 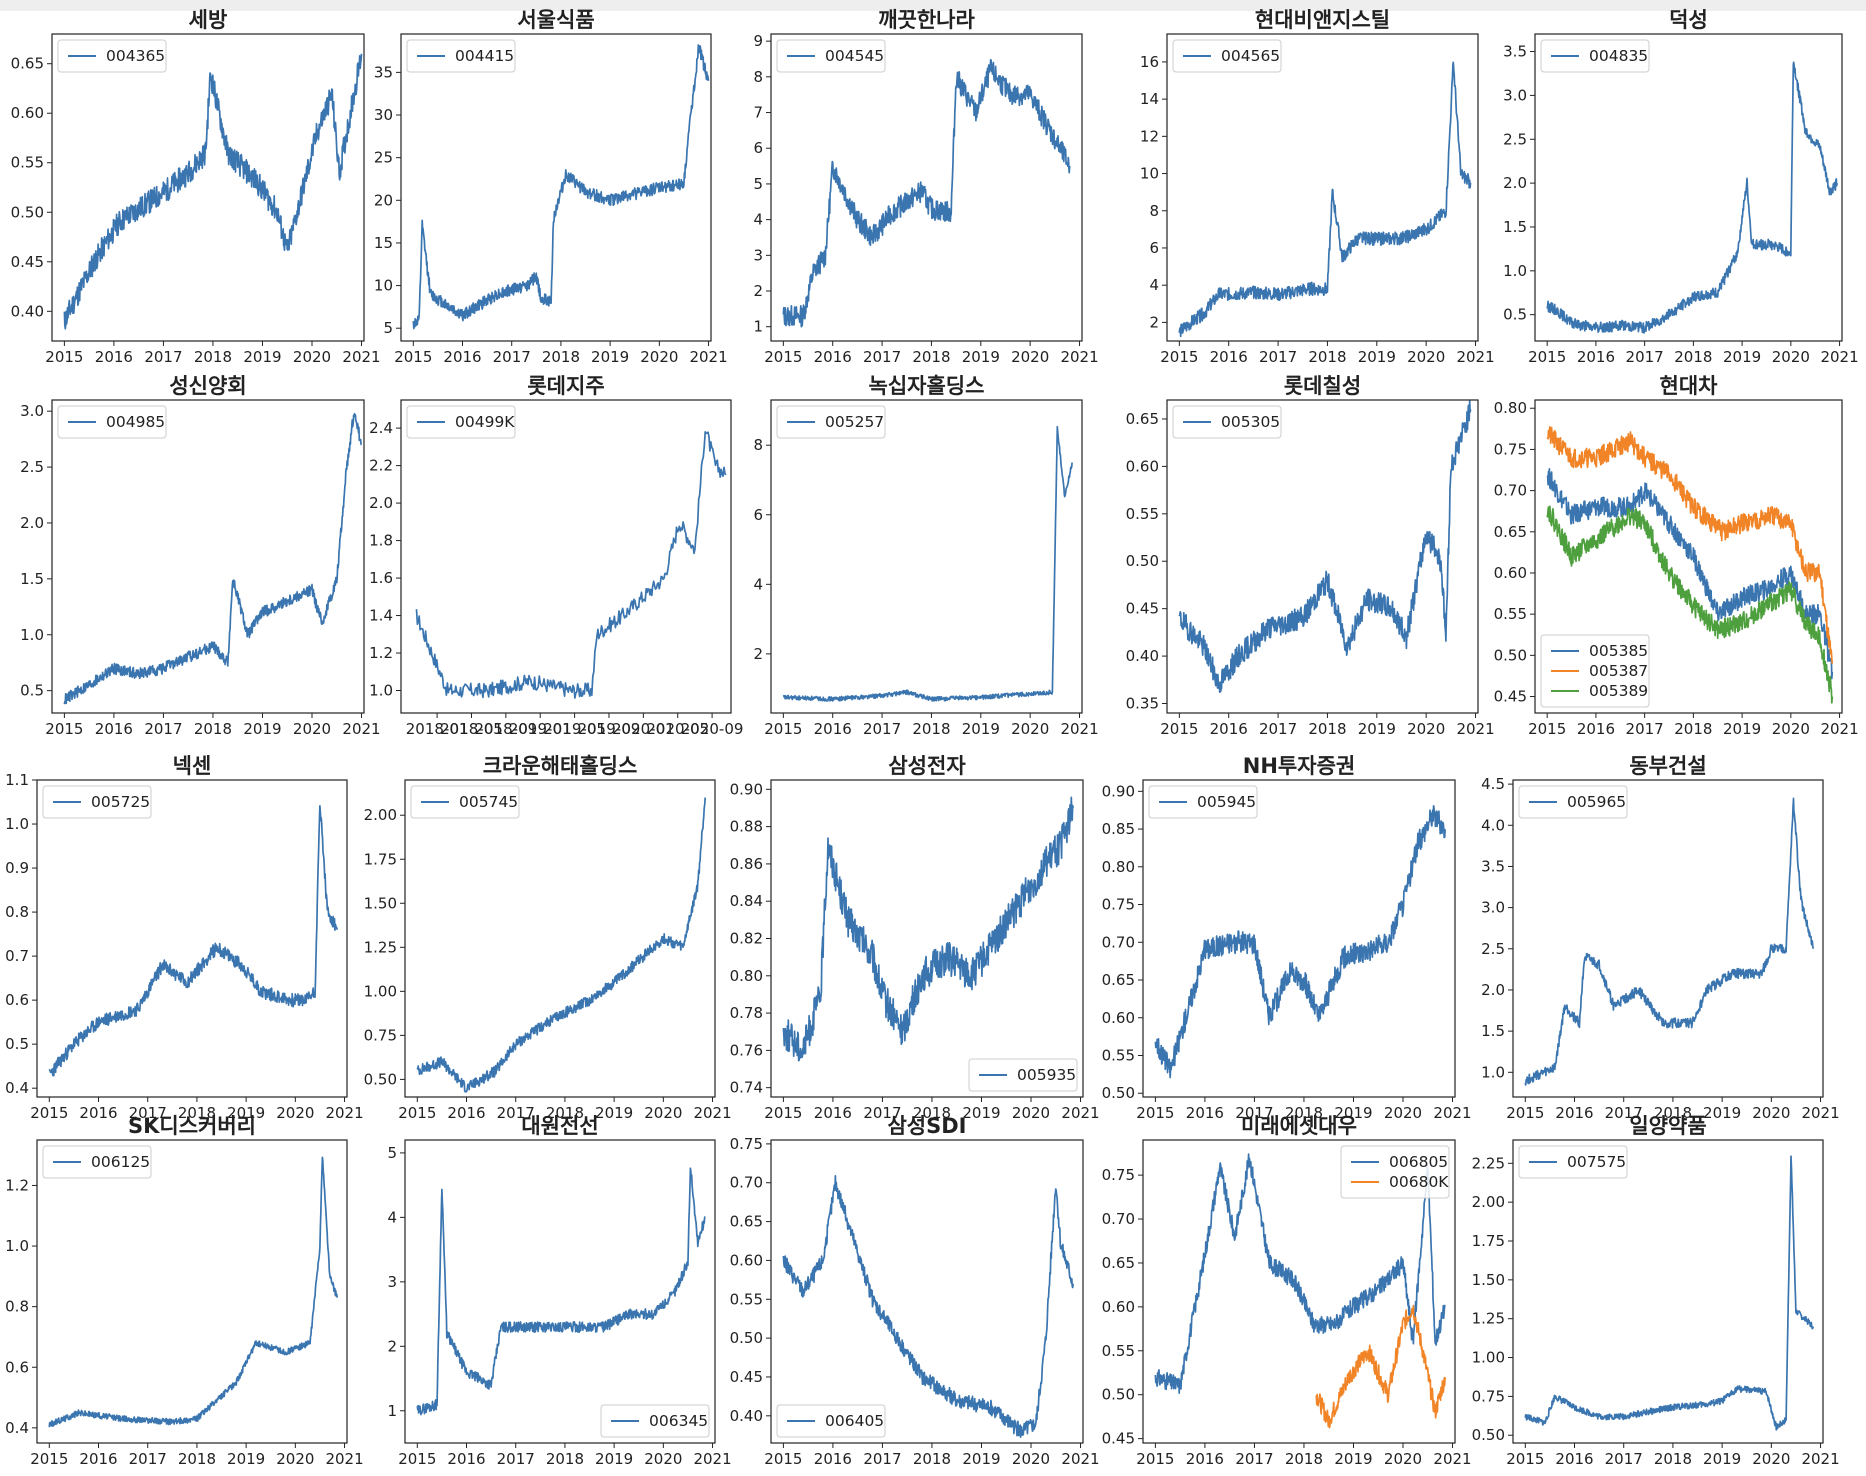 I want to click on x-tick-label: 2018-05, so click(x=471, y=729).